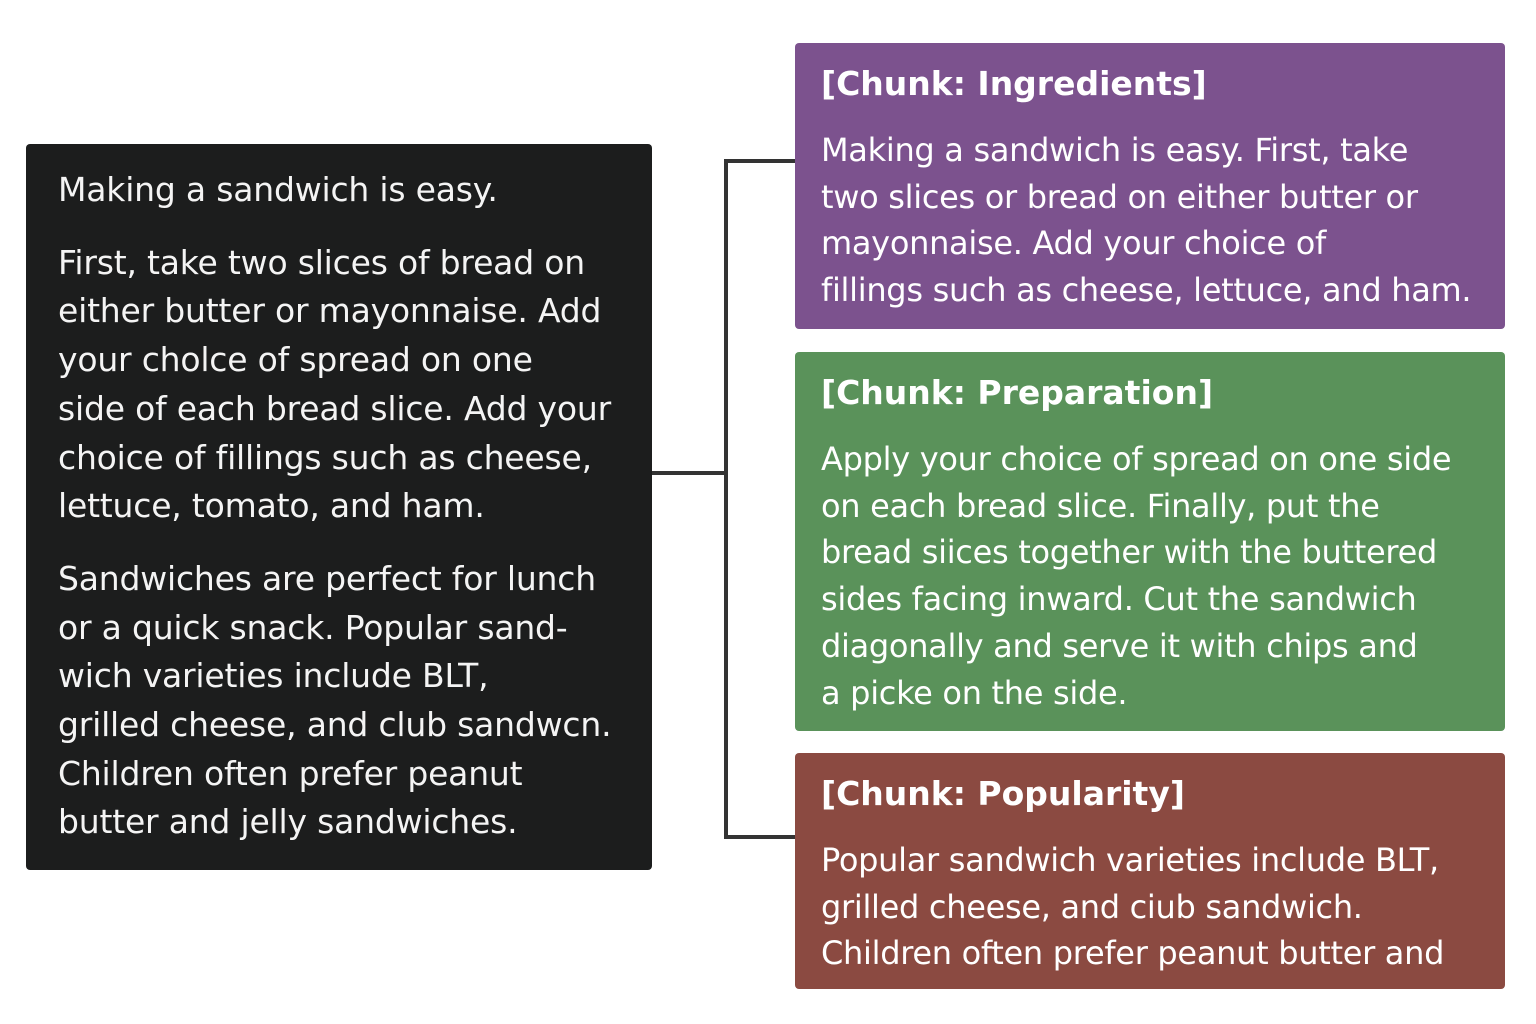 This screenshot has width=1536, height=1024. What do you see at coordinates (1014, 83) in the screenshot?
I see `chunk-title: [Chunk: Ingredients]` at bounding box center [1014, 83].